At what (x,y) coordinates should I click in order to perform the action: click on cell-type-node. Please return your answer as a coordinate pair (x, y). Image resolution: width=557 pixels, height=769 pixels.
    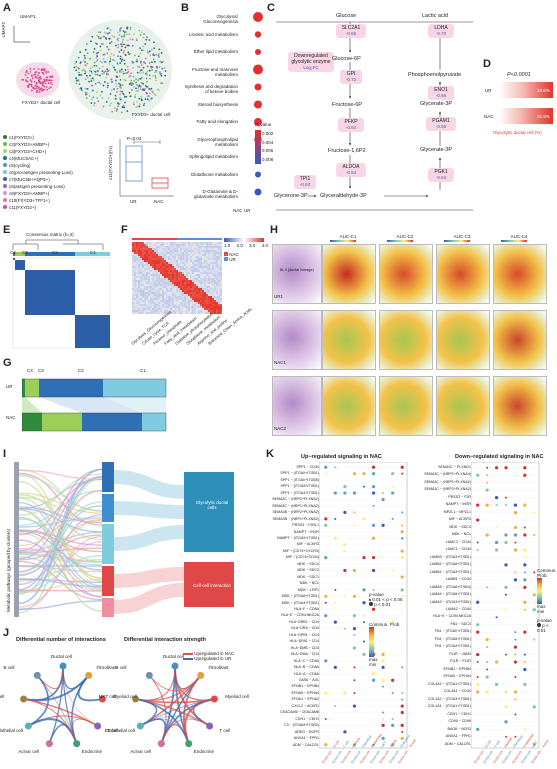
    Looking at the image, I should click on (161, 744).